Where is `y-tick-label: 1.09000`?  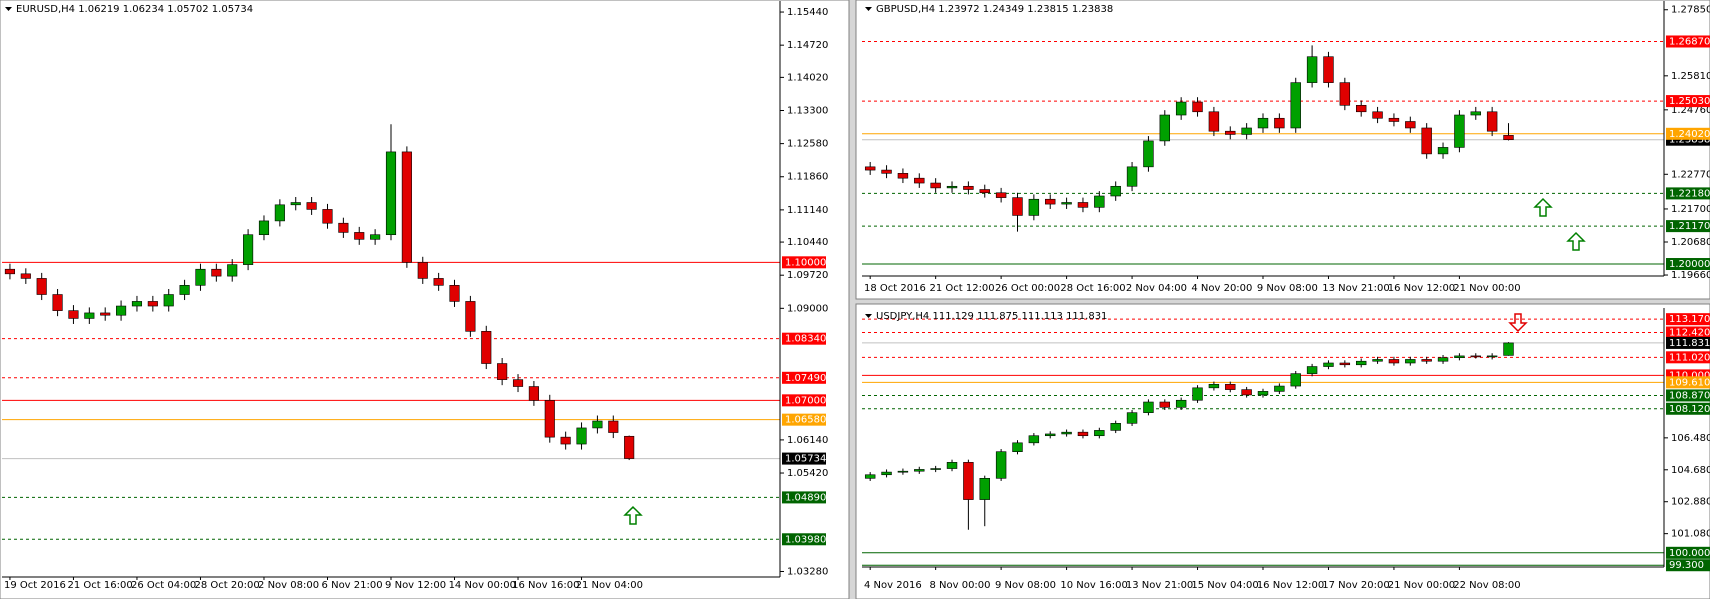
y-tick-label: 1.09000 is located at coordinates (807, 308).